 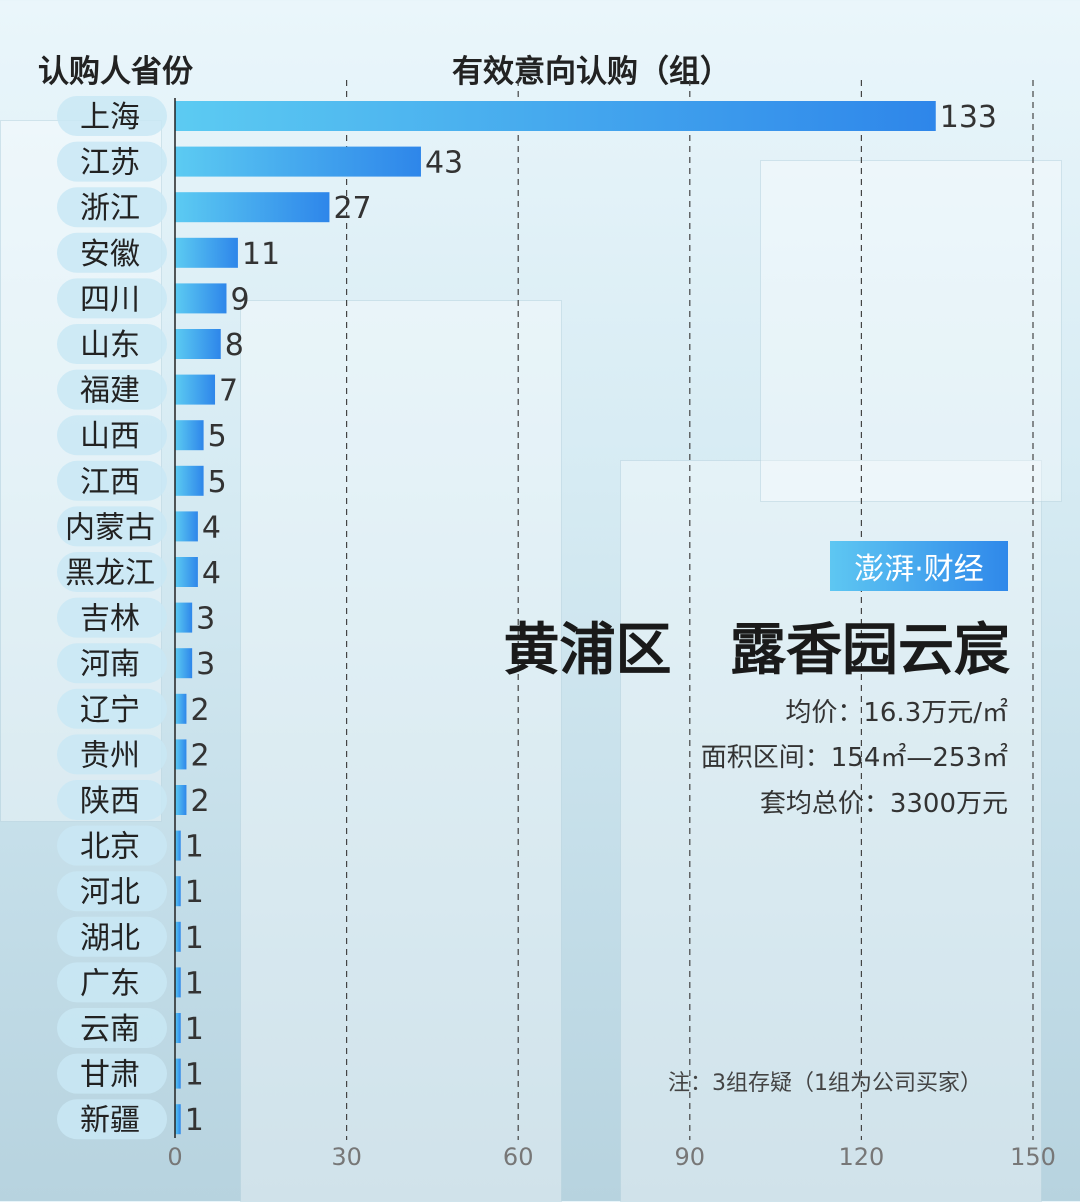 What do you see at coordinates (968, 117) in the screenshot?
I see `data-label: 133` at bounding box center [968, 117].